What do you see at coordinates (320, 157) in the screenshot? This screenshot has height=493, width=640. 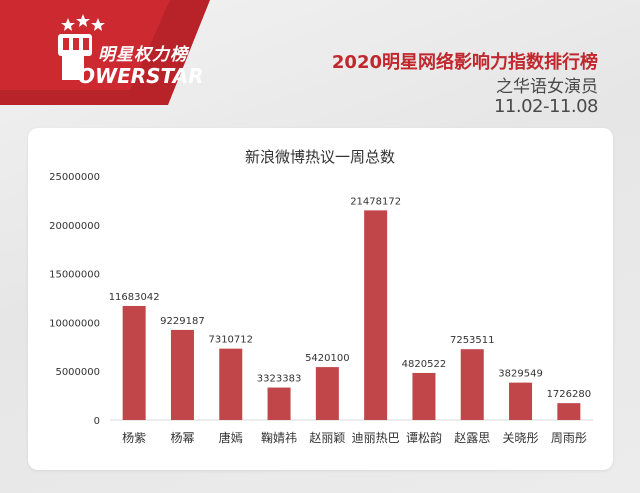 I see `chart-title: 新浪微博热议一周总数` at bounding box center [320, 157].